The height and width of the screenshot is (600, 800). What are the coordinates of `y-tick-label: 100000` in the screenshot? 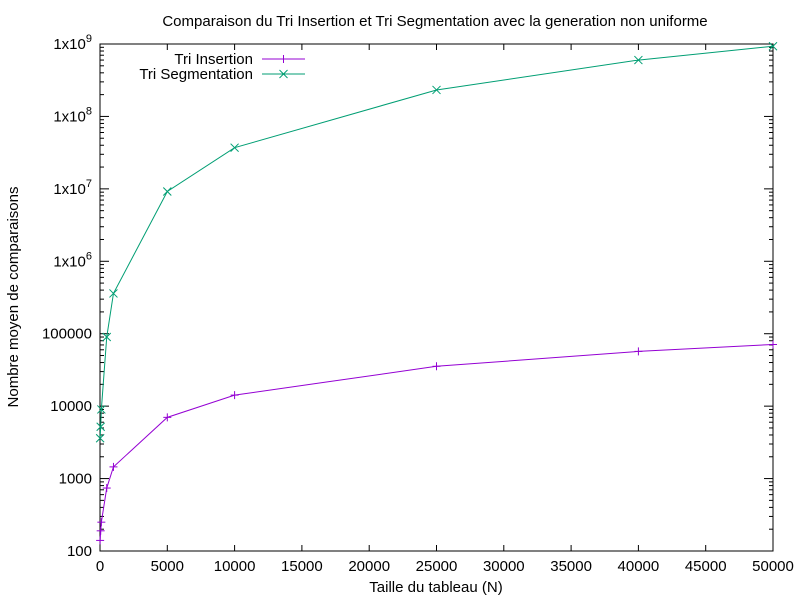 It's located at (67, 334).